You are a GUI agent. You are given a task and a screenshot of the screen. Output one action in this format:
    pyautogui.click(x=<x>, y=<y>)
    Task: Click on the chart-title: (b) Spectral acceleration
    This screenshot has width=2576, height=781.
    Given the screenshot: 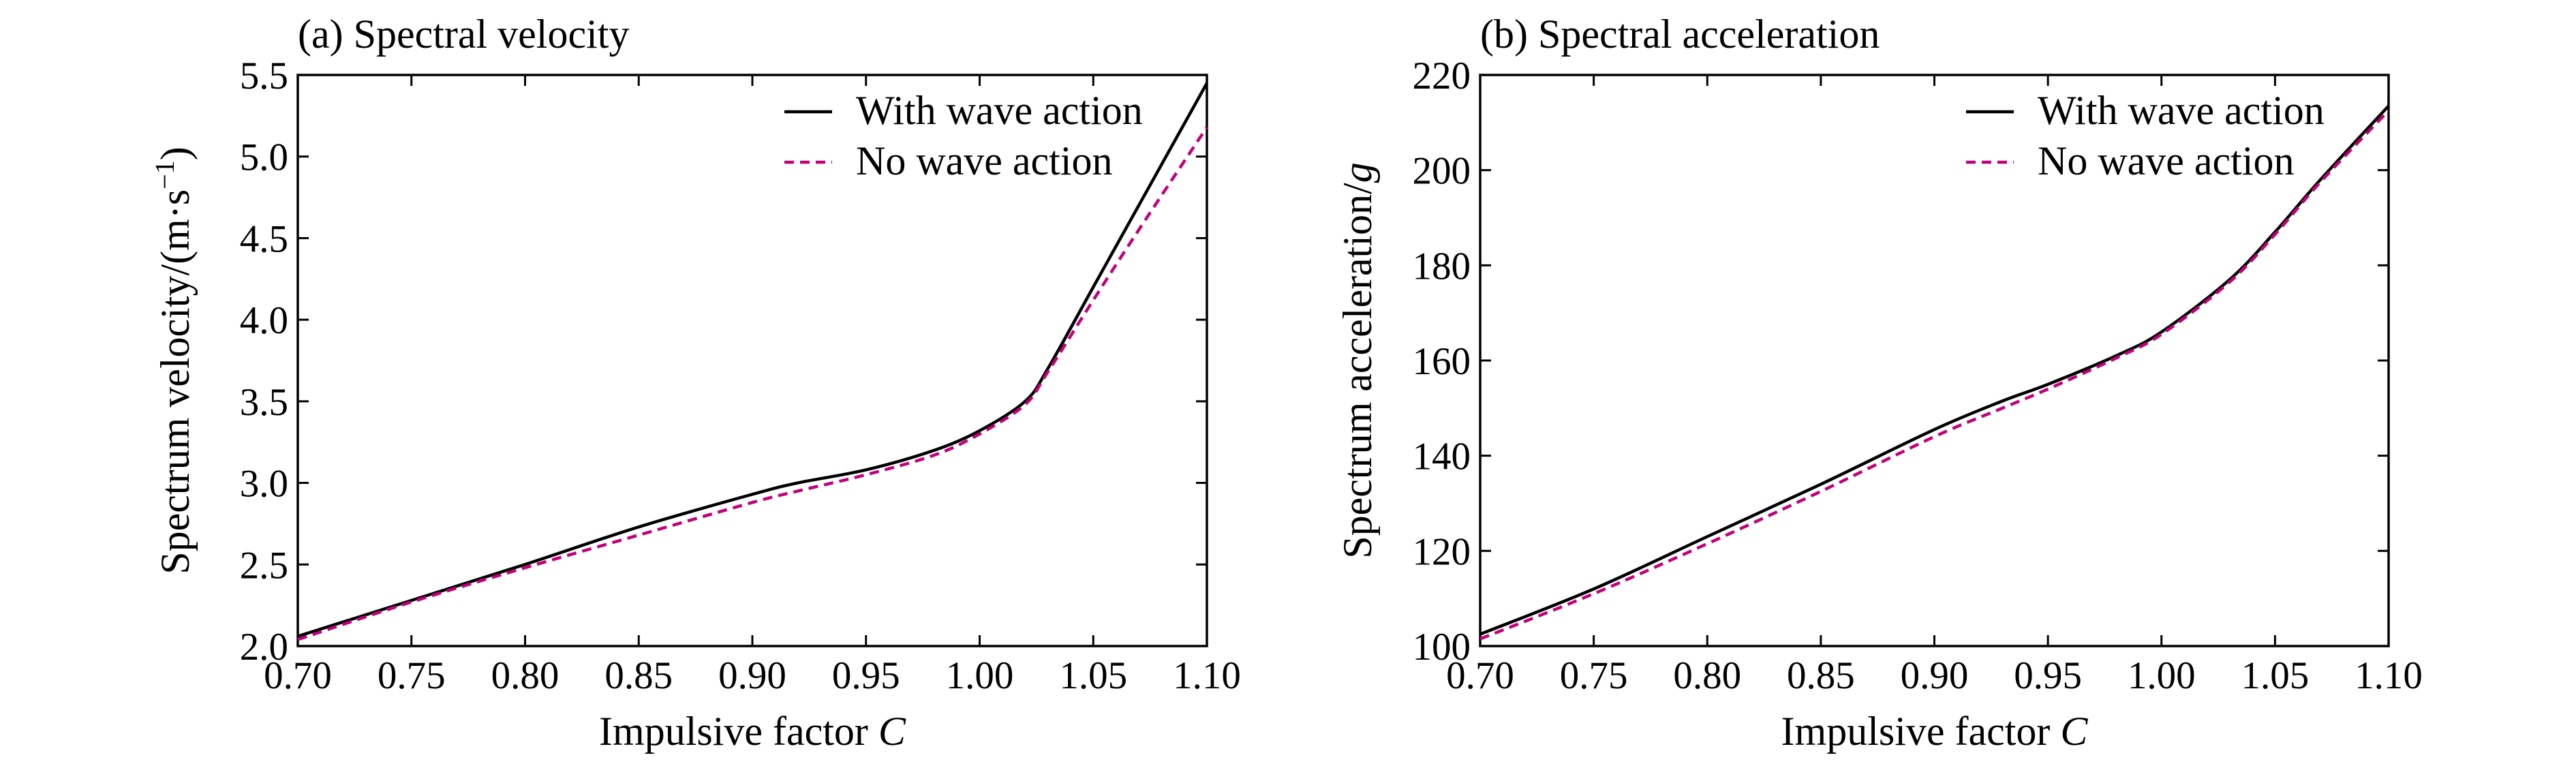 What is the action you would take?
    pyautogui.click(x=1680, y=35)
    